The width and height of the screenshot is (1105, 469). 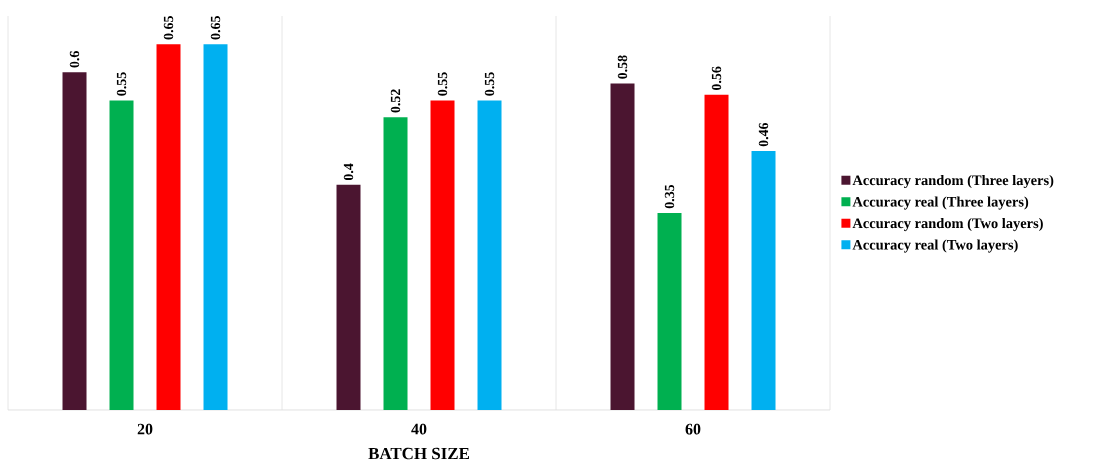 What do you see at coordinates (935, 246) in the screenshot?
I see `legend-label: Accuracy real (Two layers)` at bounding box center [935, 246].